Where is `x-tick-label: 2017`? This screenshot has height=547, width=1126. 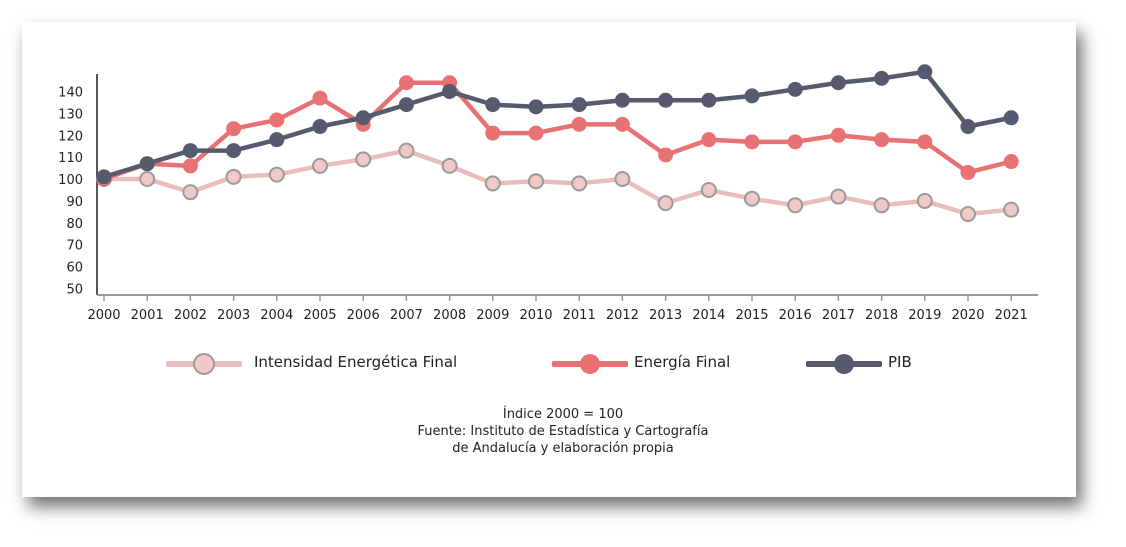 x-tick-label: 2017 is located at coordinates (838, 315).